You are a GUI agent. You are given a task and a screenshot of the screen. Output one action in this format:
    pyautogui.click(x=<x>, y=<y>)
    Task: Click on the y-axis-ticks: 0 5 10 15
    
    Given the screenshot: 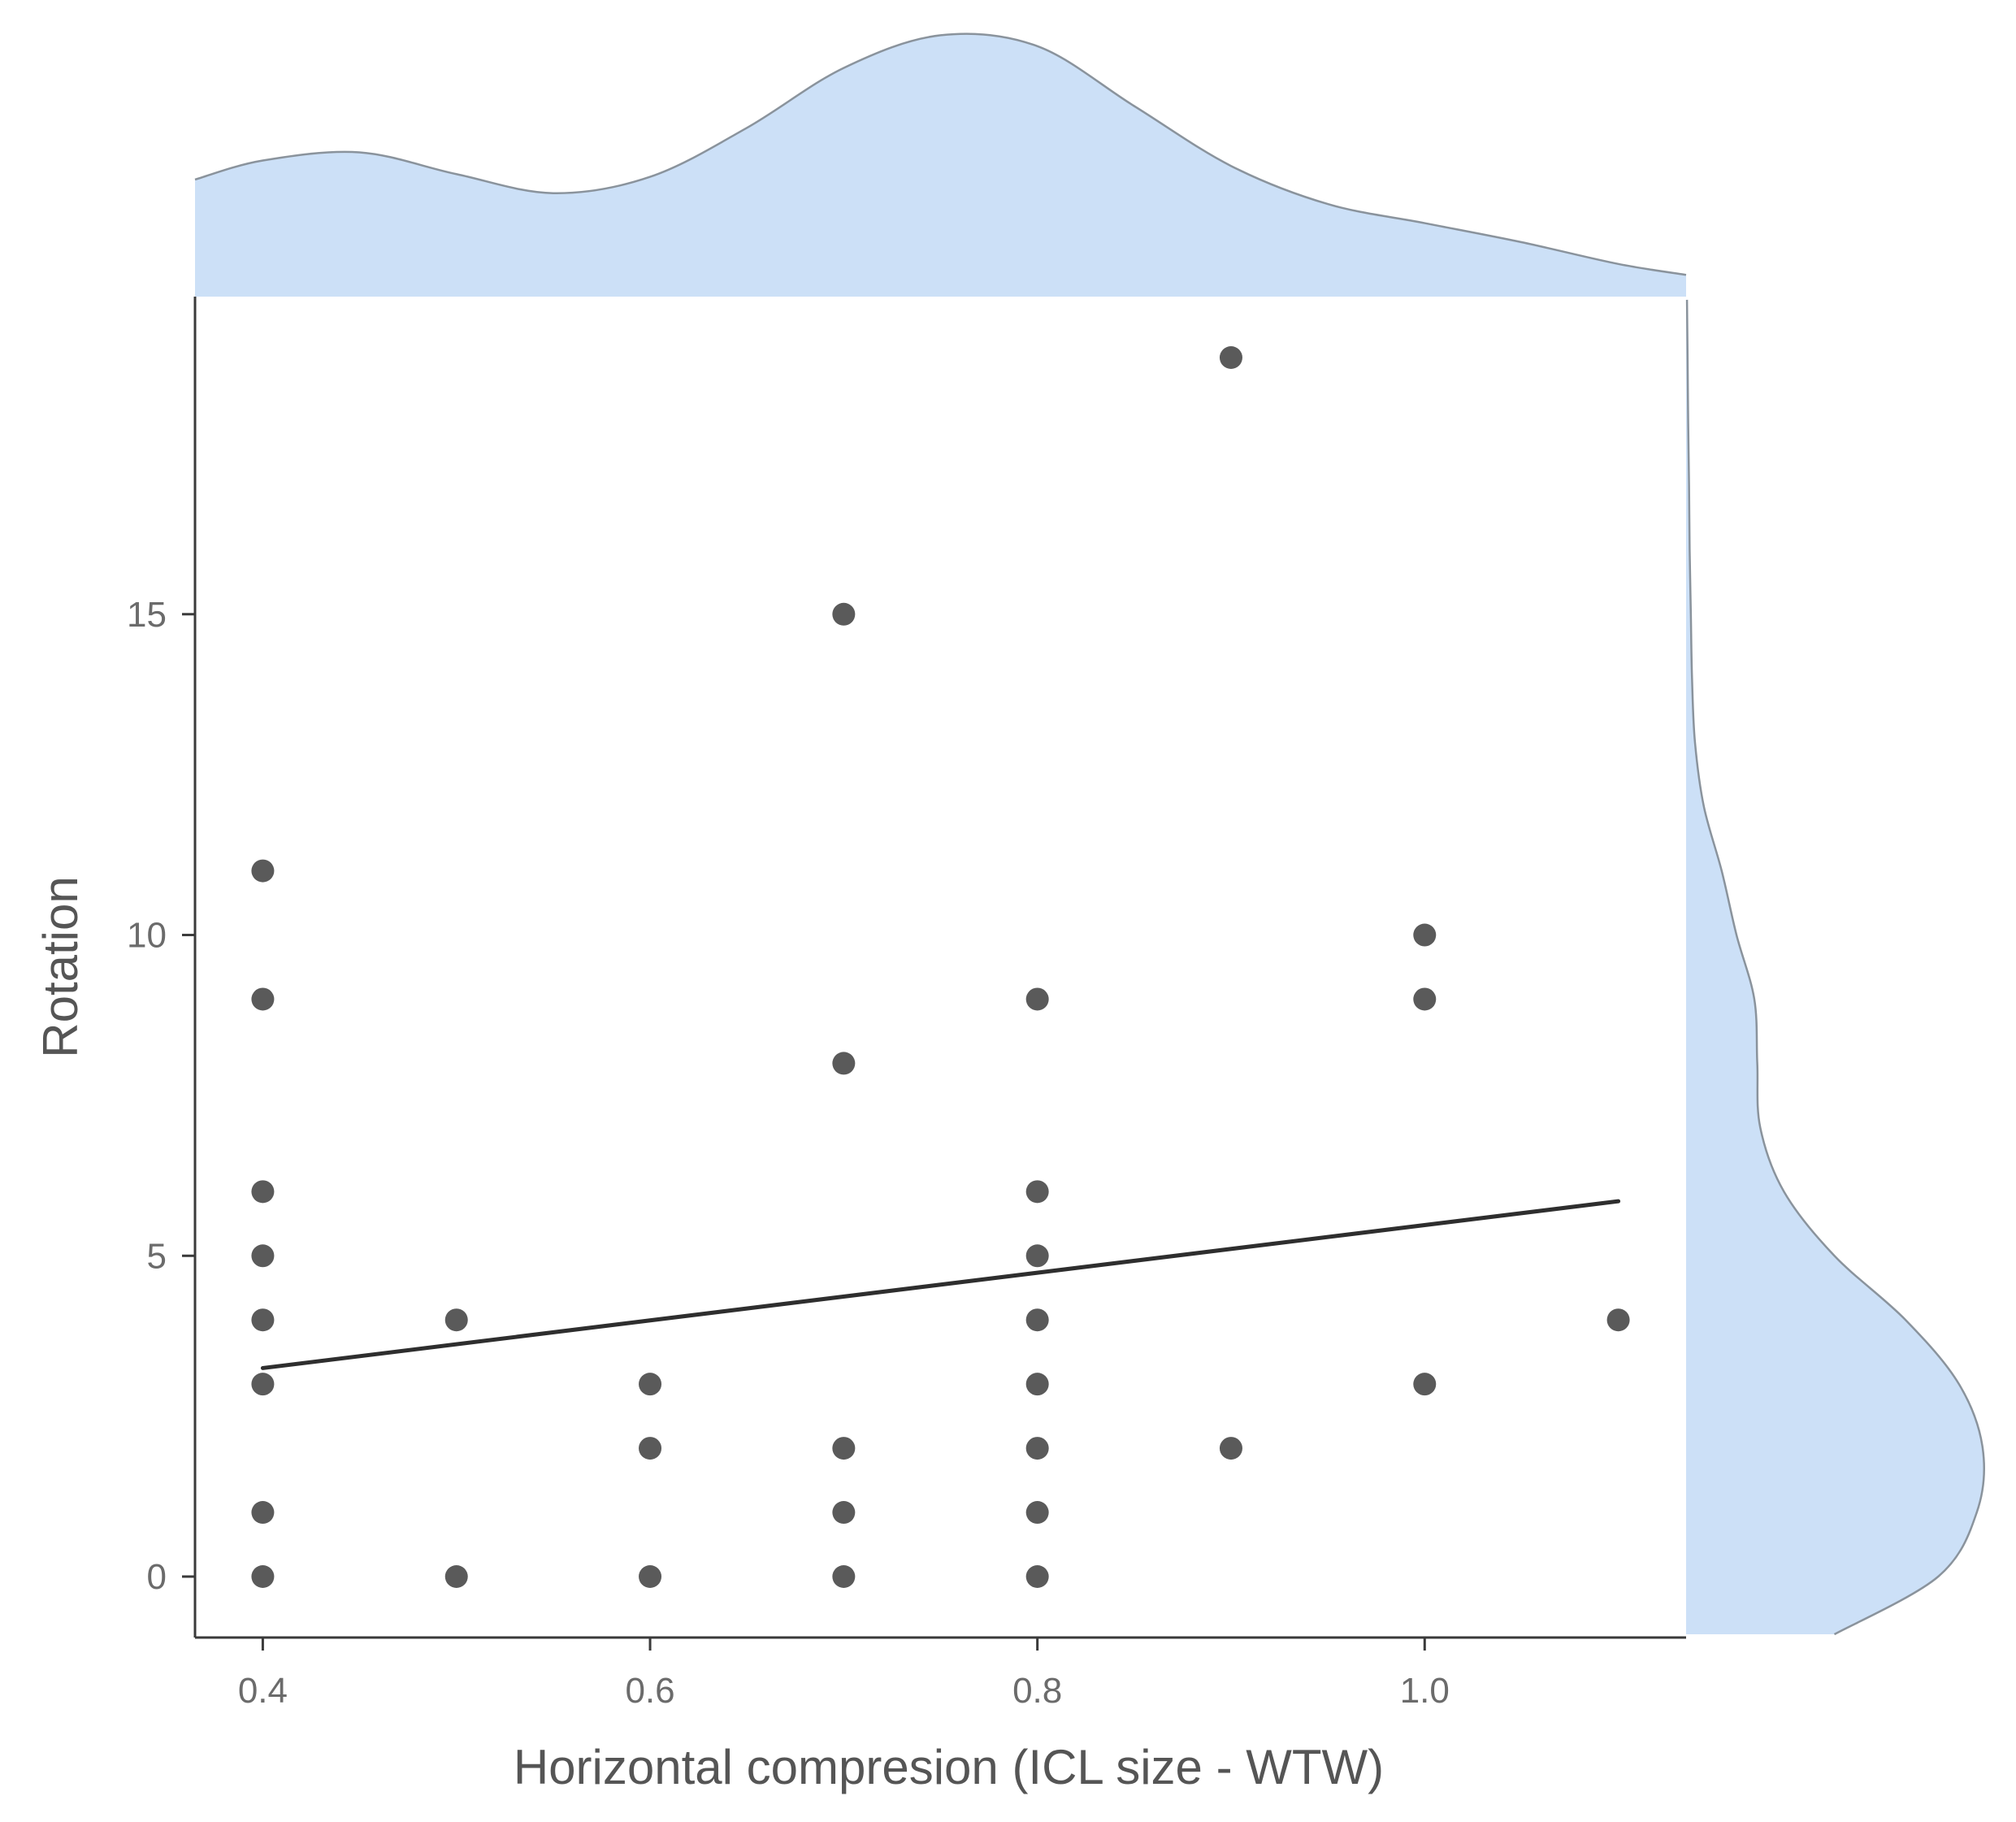 What is the action you would take?
    pyautogui.click(x=161, y=1096)
    